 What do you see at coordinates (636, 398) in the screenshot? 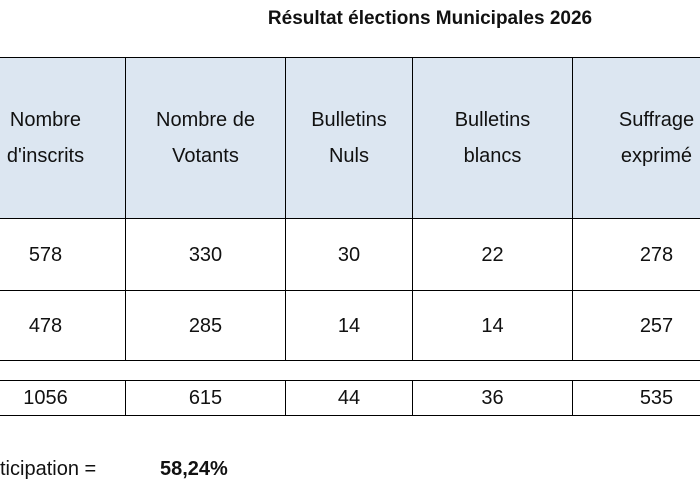
I see `total-cell: 535` at bounding box center [636, 398].